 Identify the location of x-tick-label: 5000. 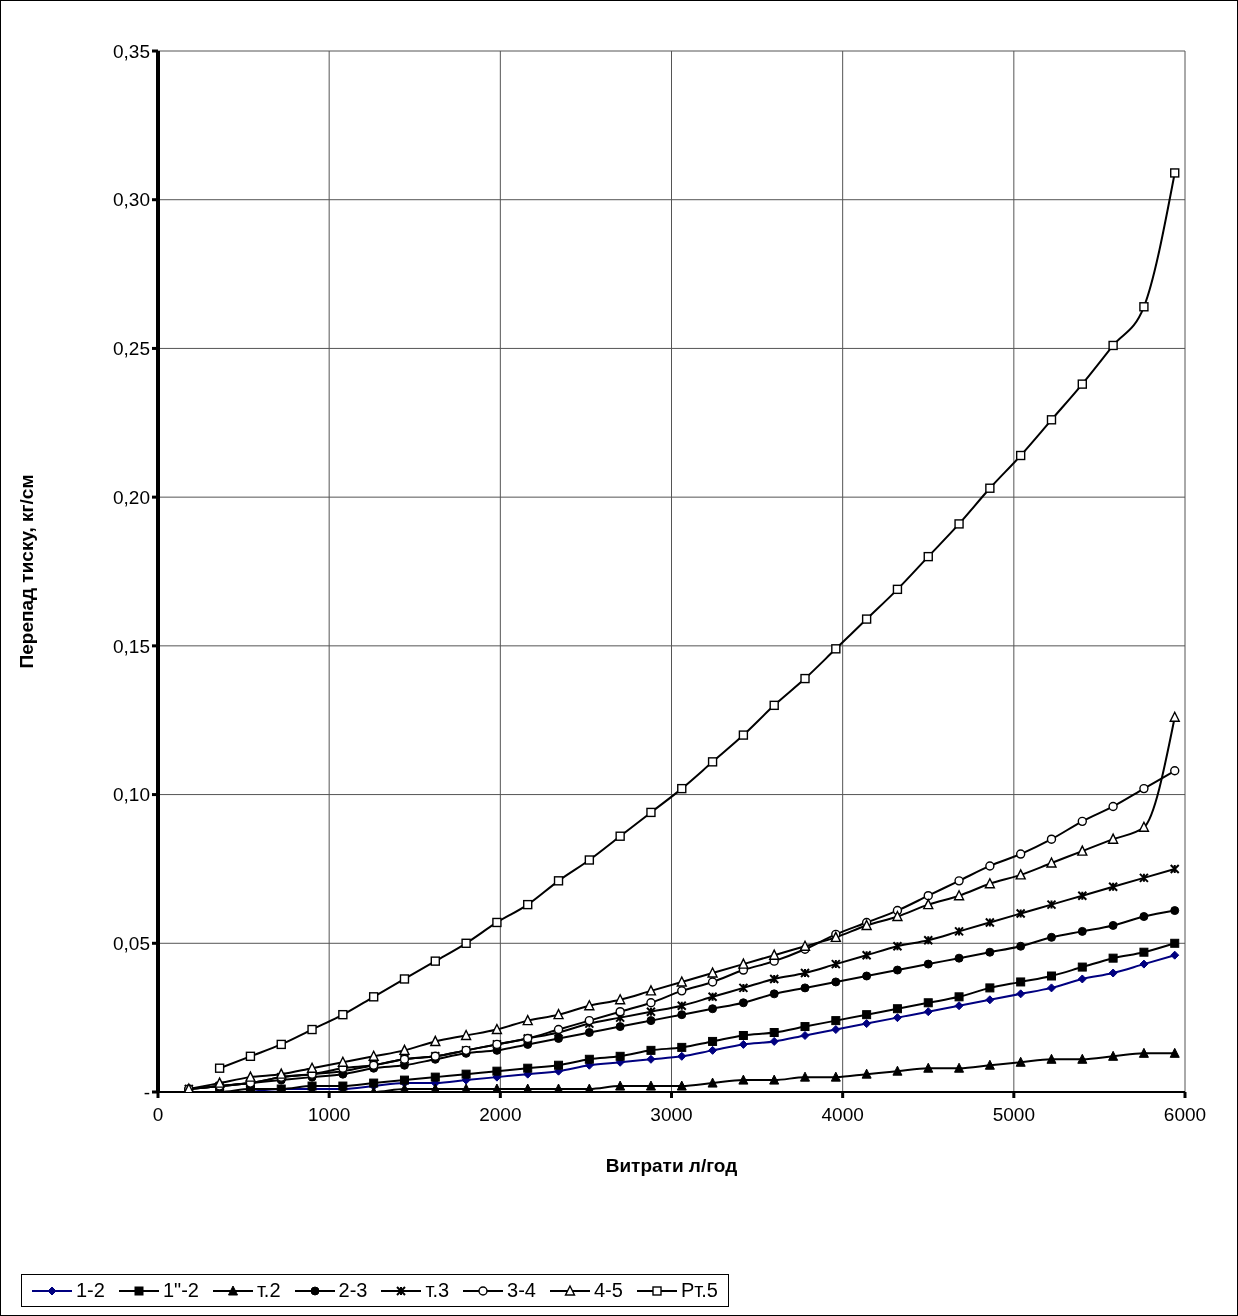
(1013, 1115).